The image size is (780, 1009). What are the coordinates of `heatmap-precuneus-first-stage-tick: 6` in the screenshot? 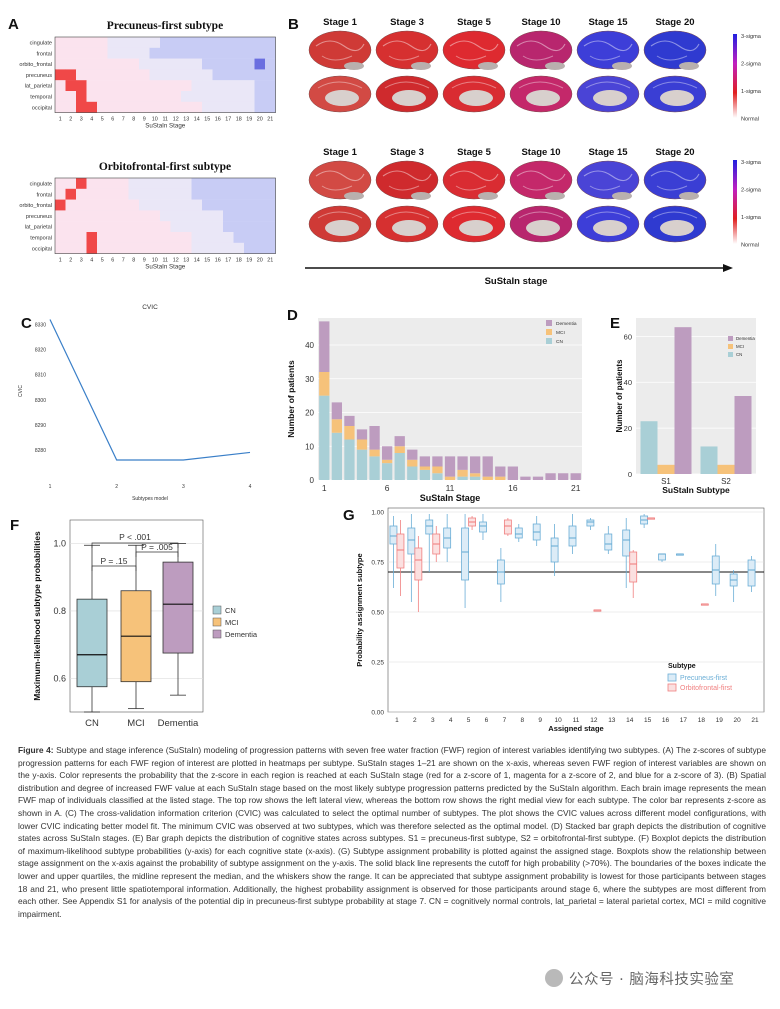 It's located at (112, 120).